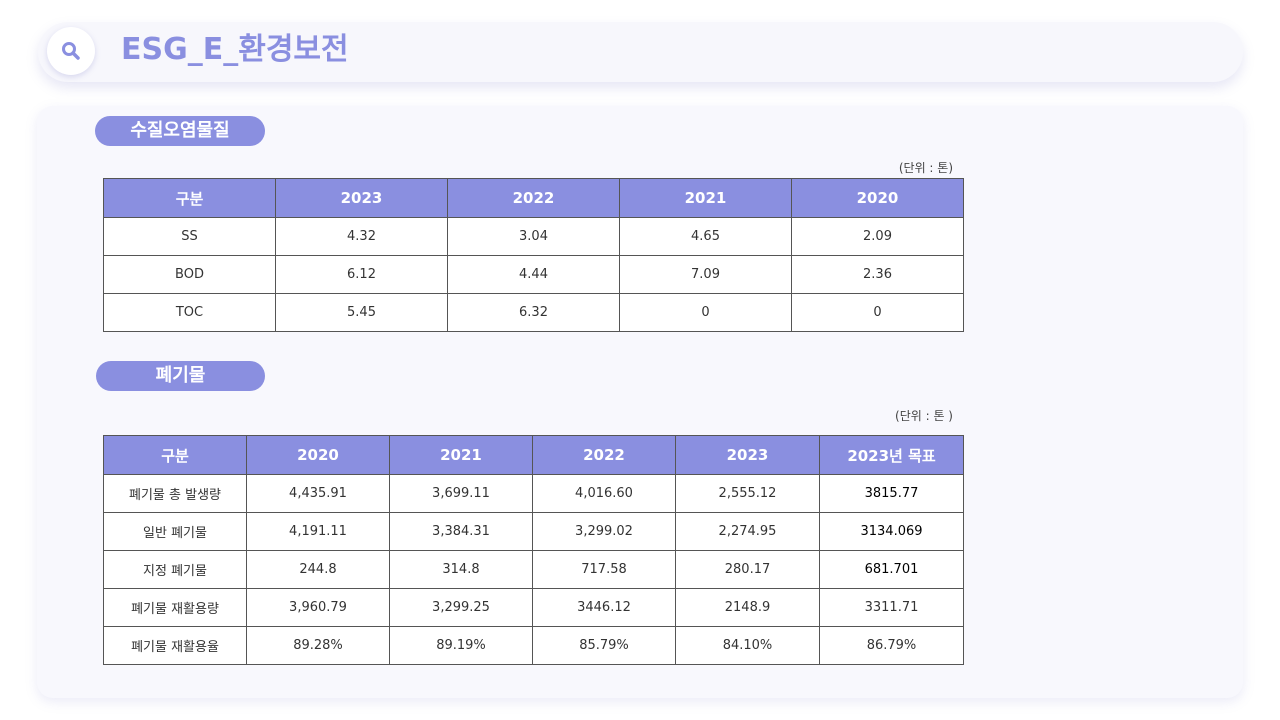 The width and height of the screenshot is (1280, 720). Describe the element at coordinates (318, 493) in the screenshot. I see `table-cell: 4,435.91` at that location.